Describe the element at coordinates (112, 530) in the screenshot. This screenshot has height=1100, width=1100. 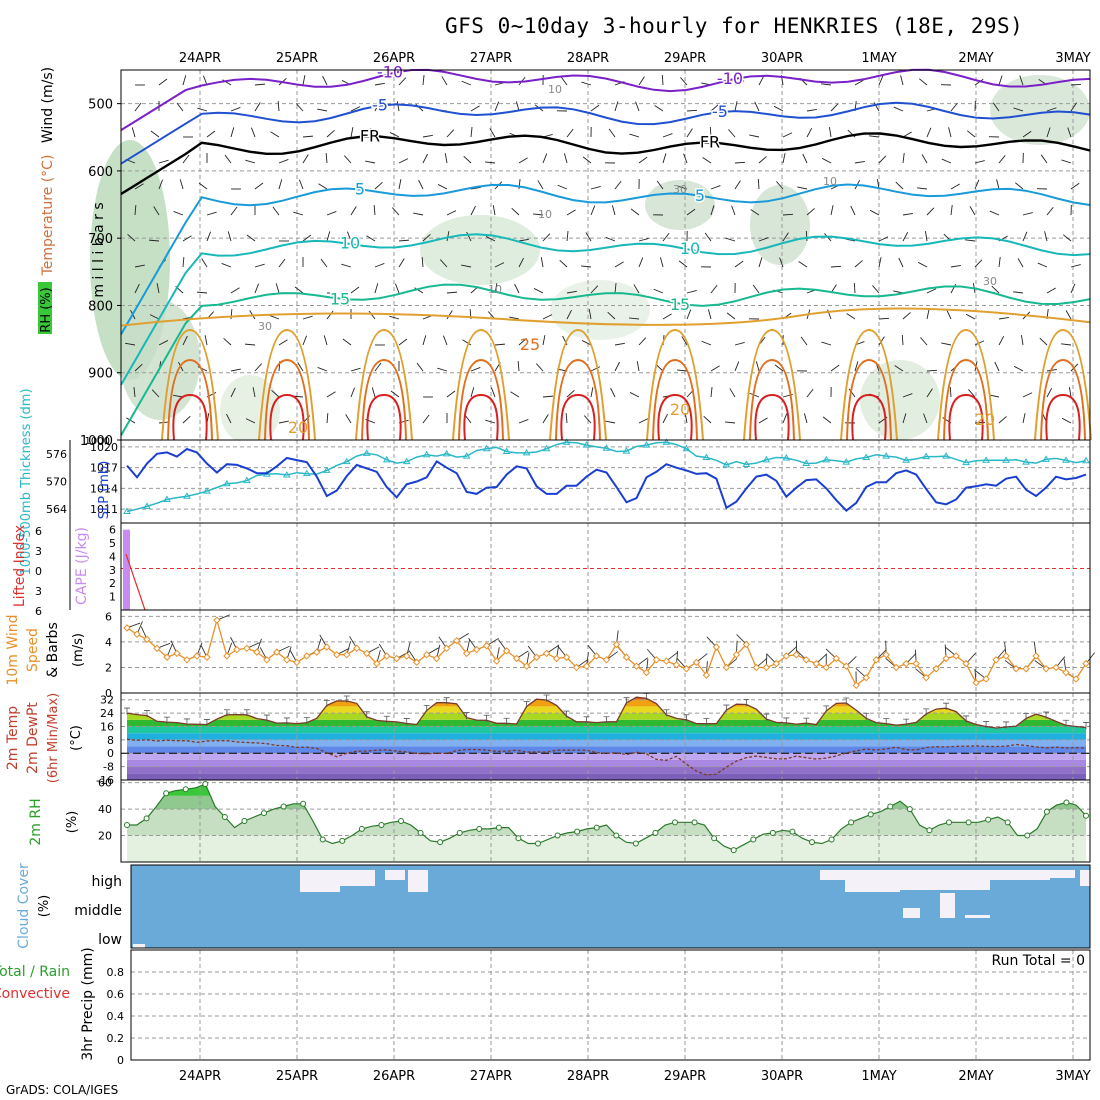
I see `cape-tick-label: 6` at that location.